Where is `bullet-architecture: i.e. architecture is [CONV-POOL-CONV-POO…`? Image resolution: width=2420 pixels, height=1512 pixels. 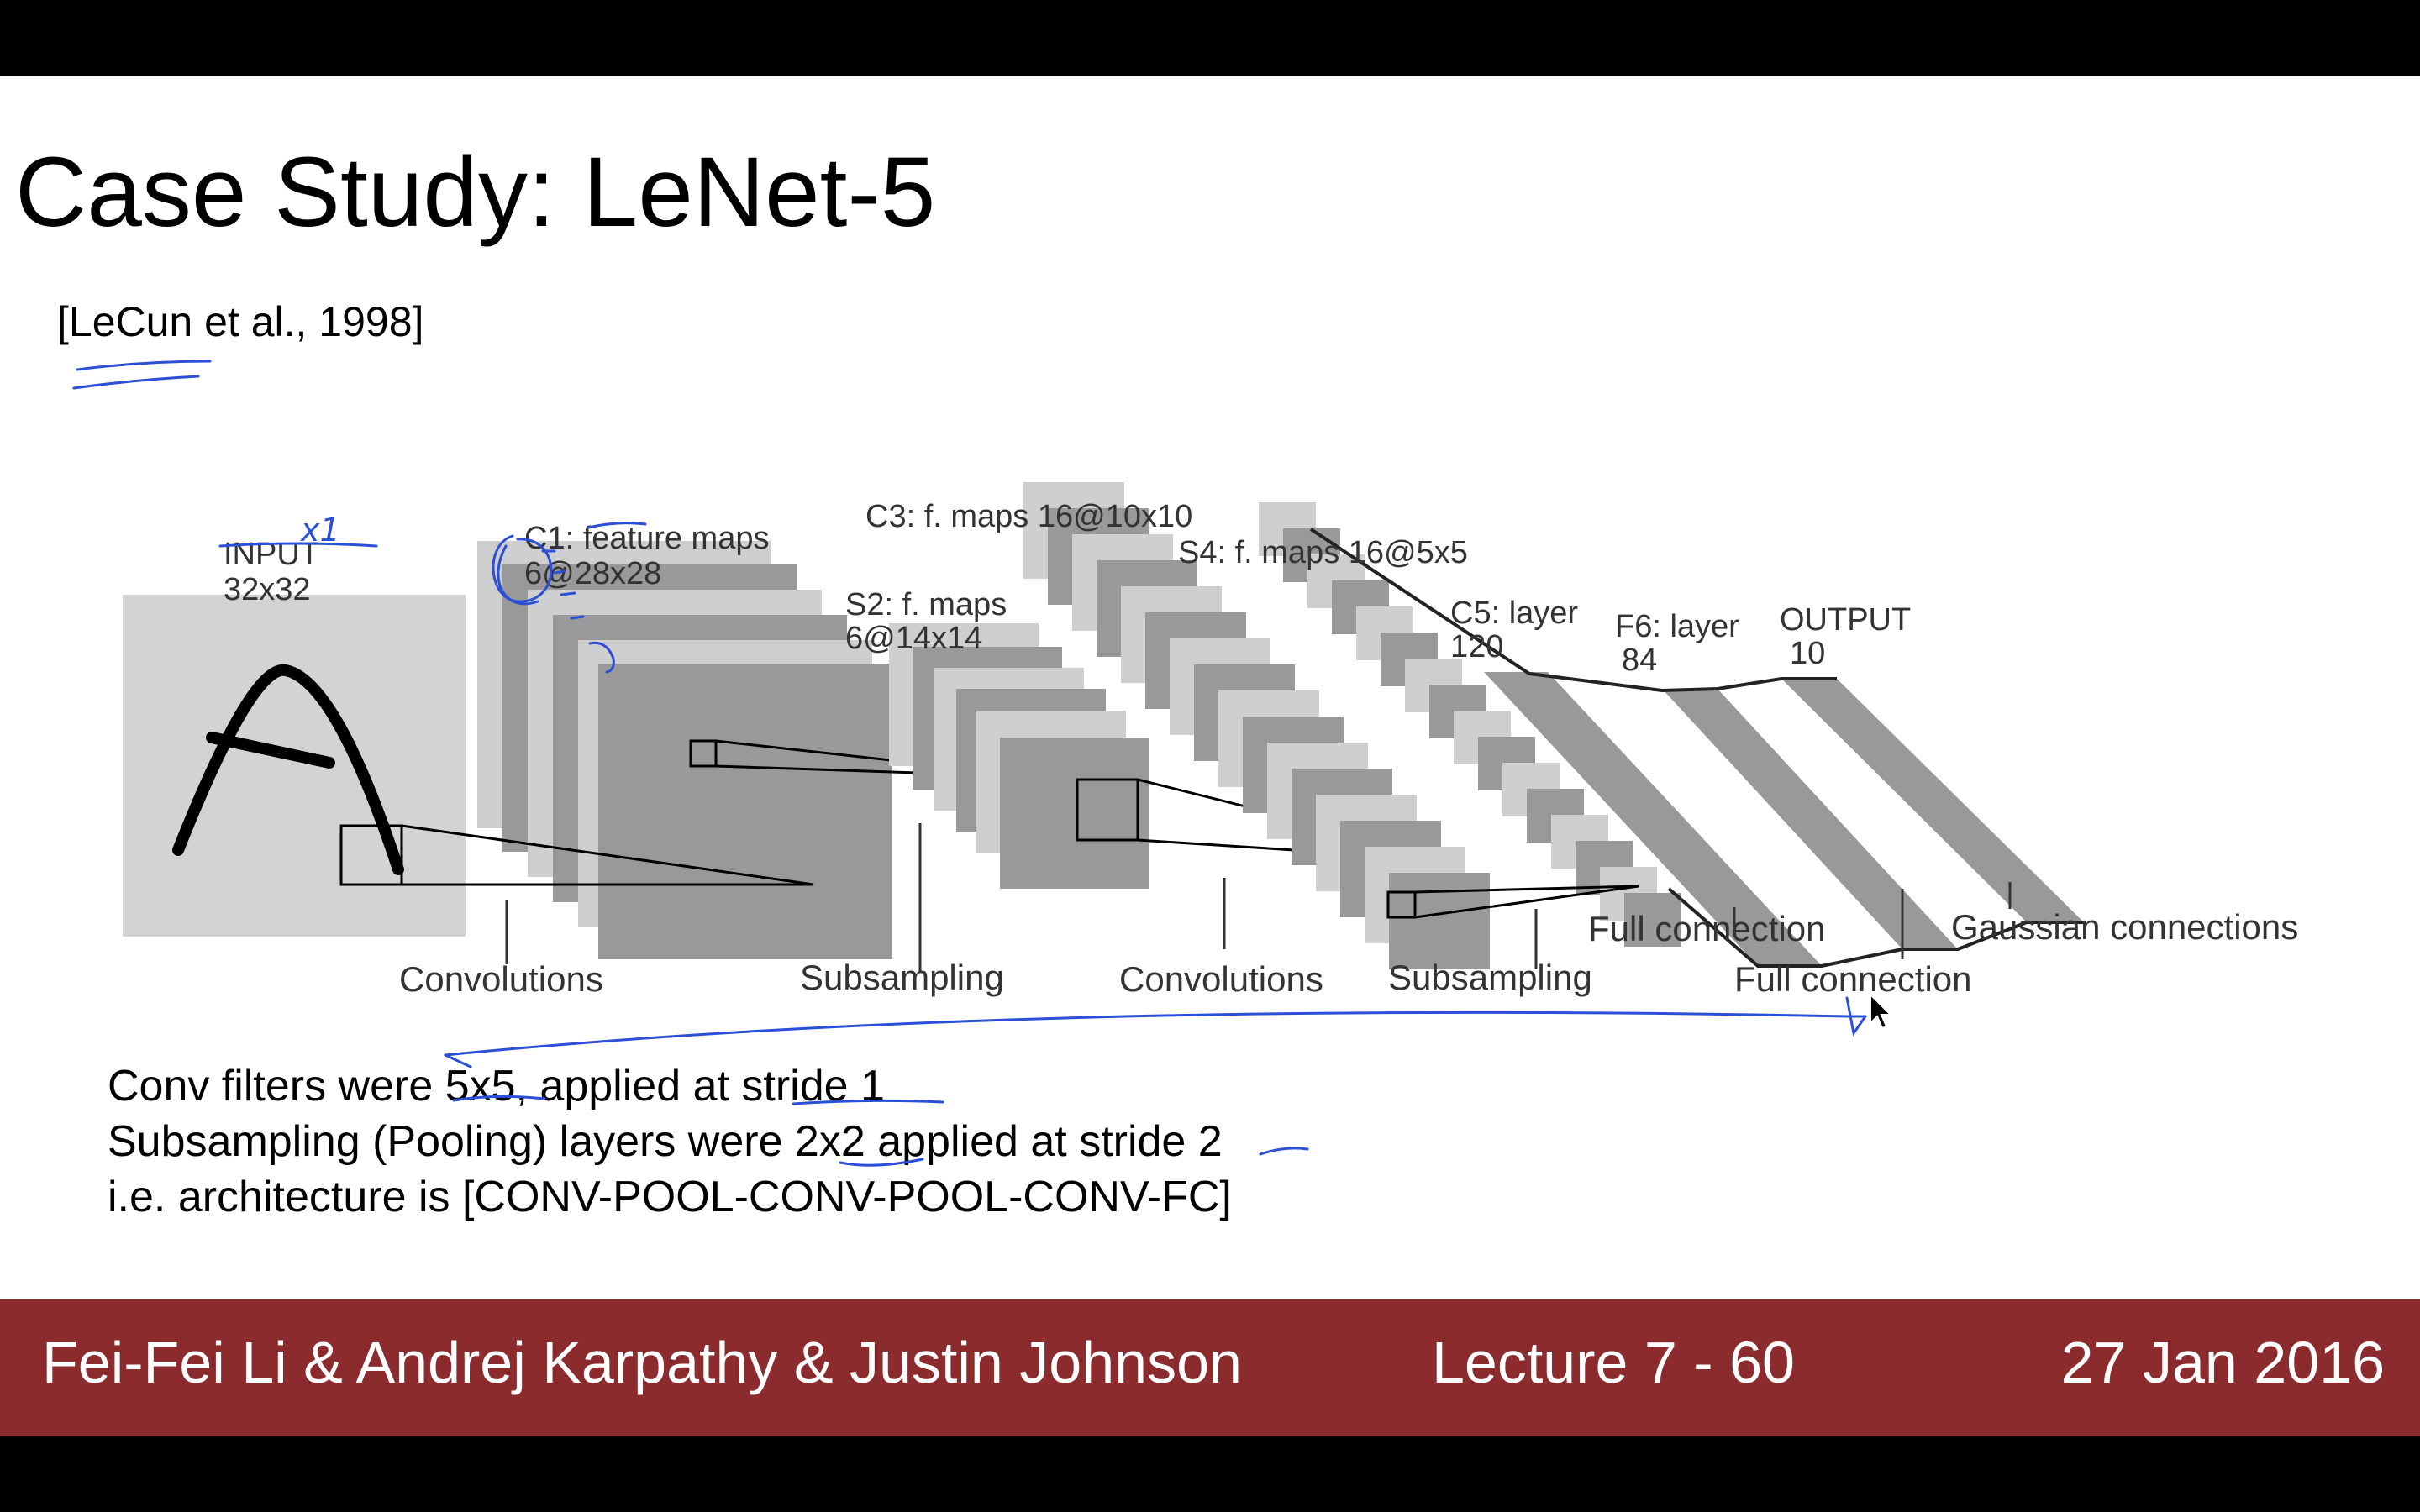 bullet-architecture: i.e. architecture is [CONV-POOL-CONV-POO… is located at coordinates (670, 1197).